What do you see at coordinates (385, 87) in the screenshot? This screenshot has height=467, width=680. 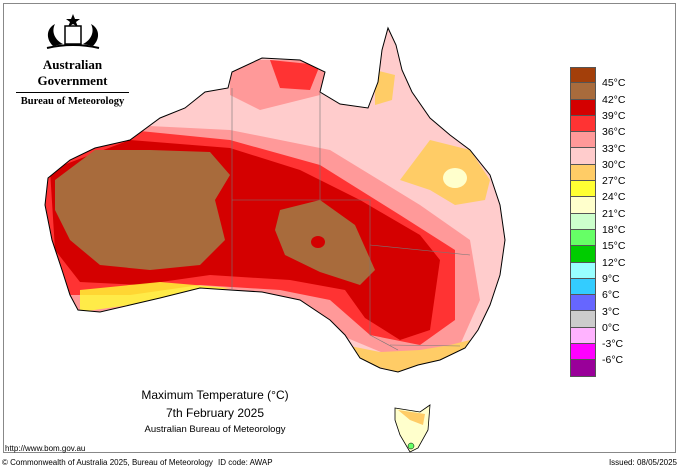 I see `region-27-capeyork` at bounding box center [385, 87].